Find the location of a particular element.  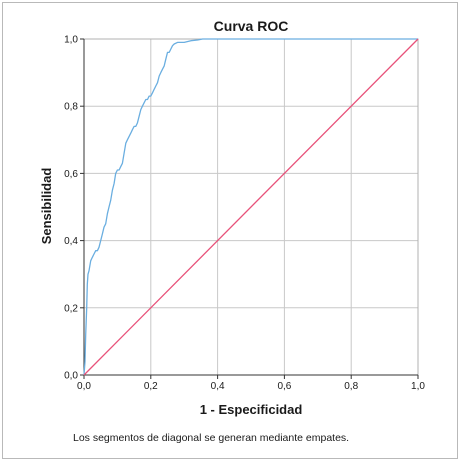

x-axis-title: 1 - Especificidad is located at coordinates (251, 409).